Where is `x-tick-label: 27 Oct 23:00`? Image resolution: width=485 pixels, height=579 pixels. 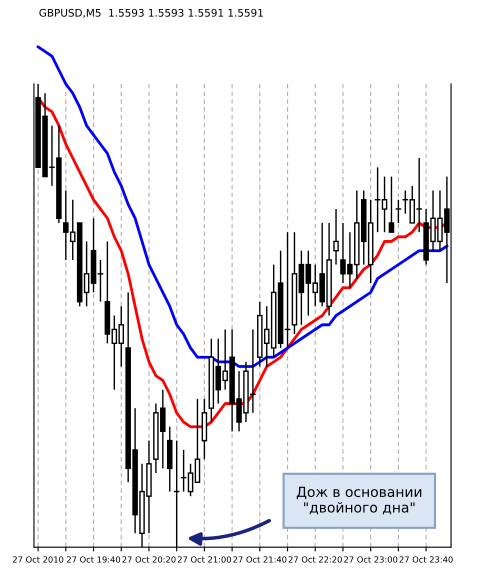
x-tick-label: 27 Oct 23:00 is located at coordinates (371, 559).